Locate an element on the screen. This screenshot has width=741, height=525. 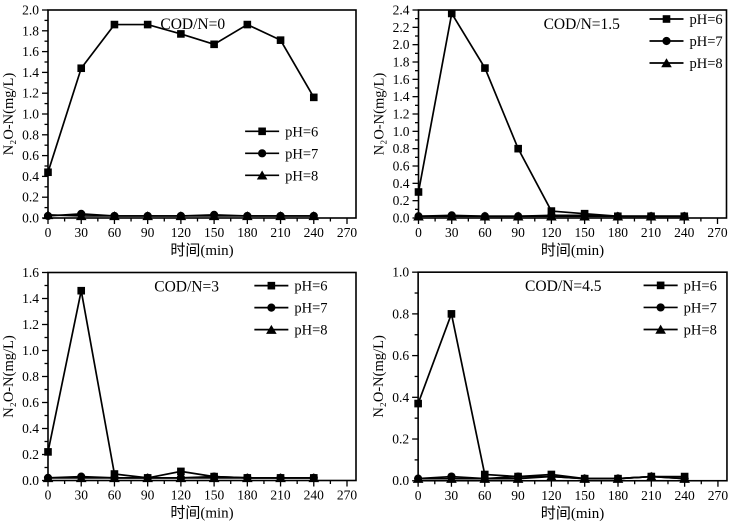
y-tick-label: 2.0 is located at coordinates (401, 44).